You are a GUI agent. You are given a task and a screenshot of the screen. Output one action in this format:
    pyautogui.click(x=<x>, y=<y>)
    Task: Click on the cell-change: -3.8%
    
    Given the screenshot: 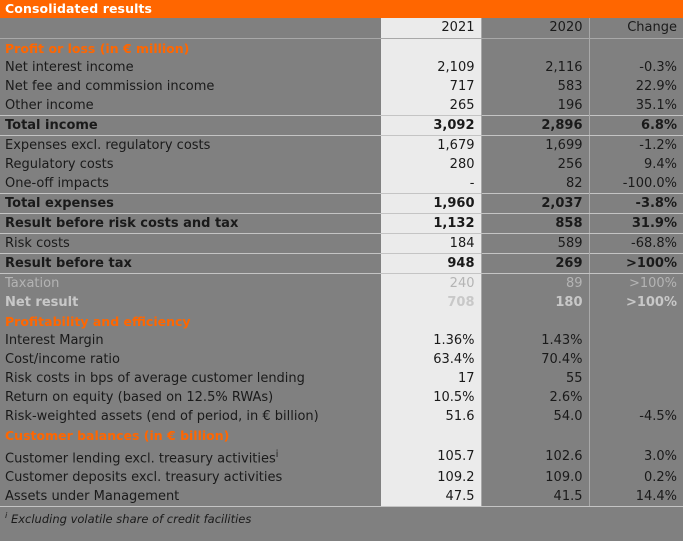 What is the action you would take?
    pyautogui.click(x=635, y=203)
    